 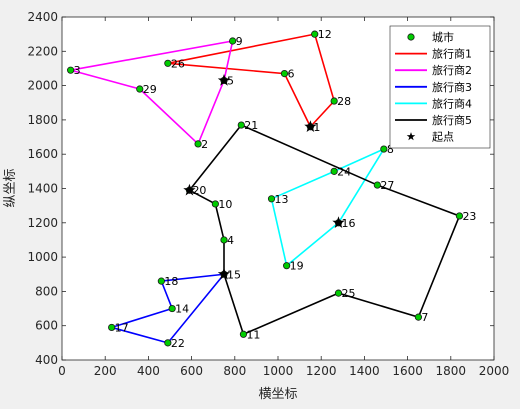 What do you see at coordinates (443, 137) in the screenshot?
I see `legend-label-6: 起点` at bounding box center [443, 137].